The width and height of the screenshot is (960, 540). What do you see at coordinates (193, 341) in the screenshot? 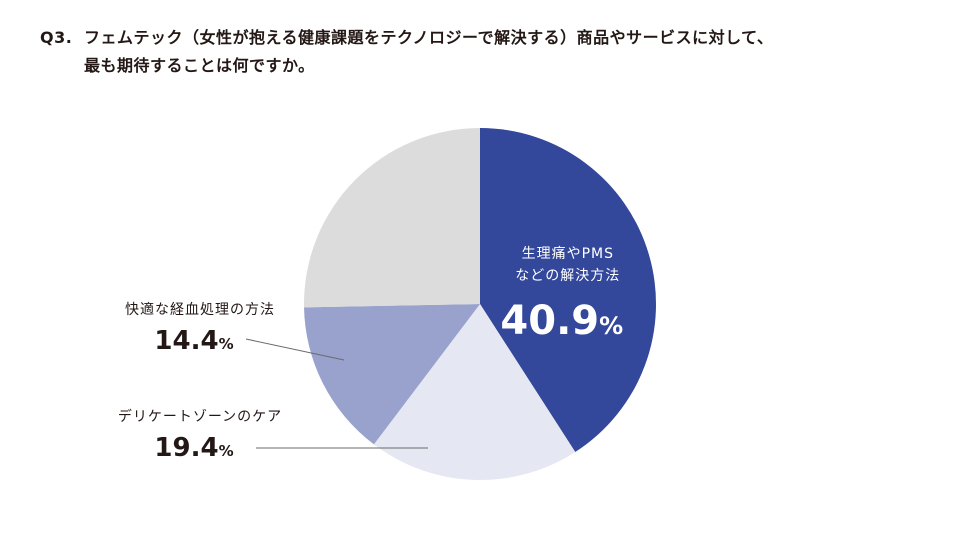
I see `slice-3-value: 14.4%` at bounding box center [193, 341].